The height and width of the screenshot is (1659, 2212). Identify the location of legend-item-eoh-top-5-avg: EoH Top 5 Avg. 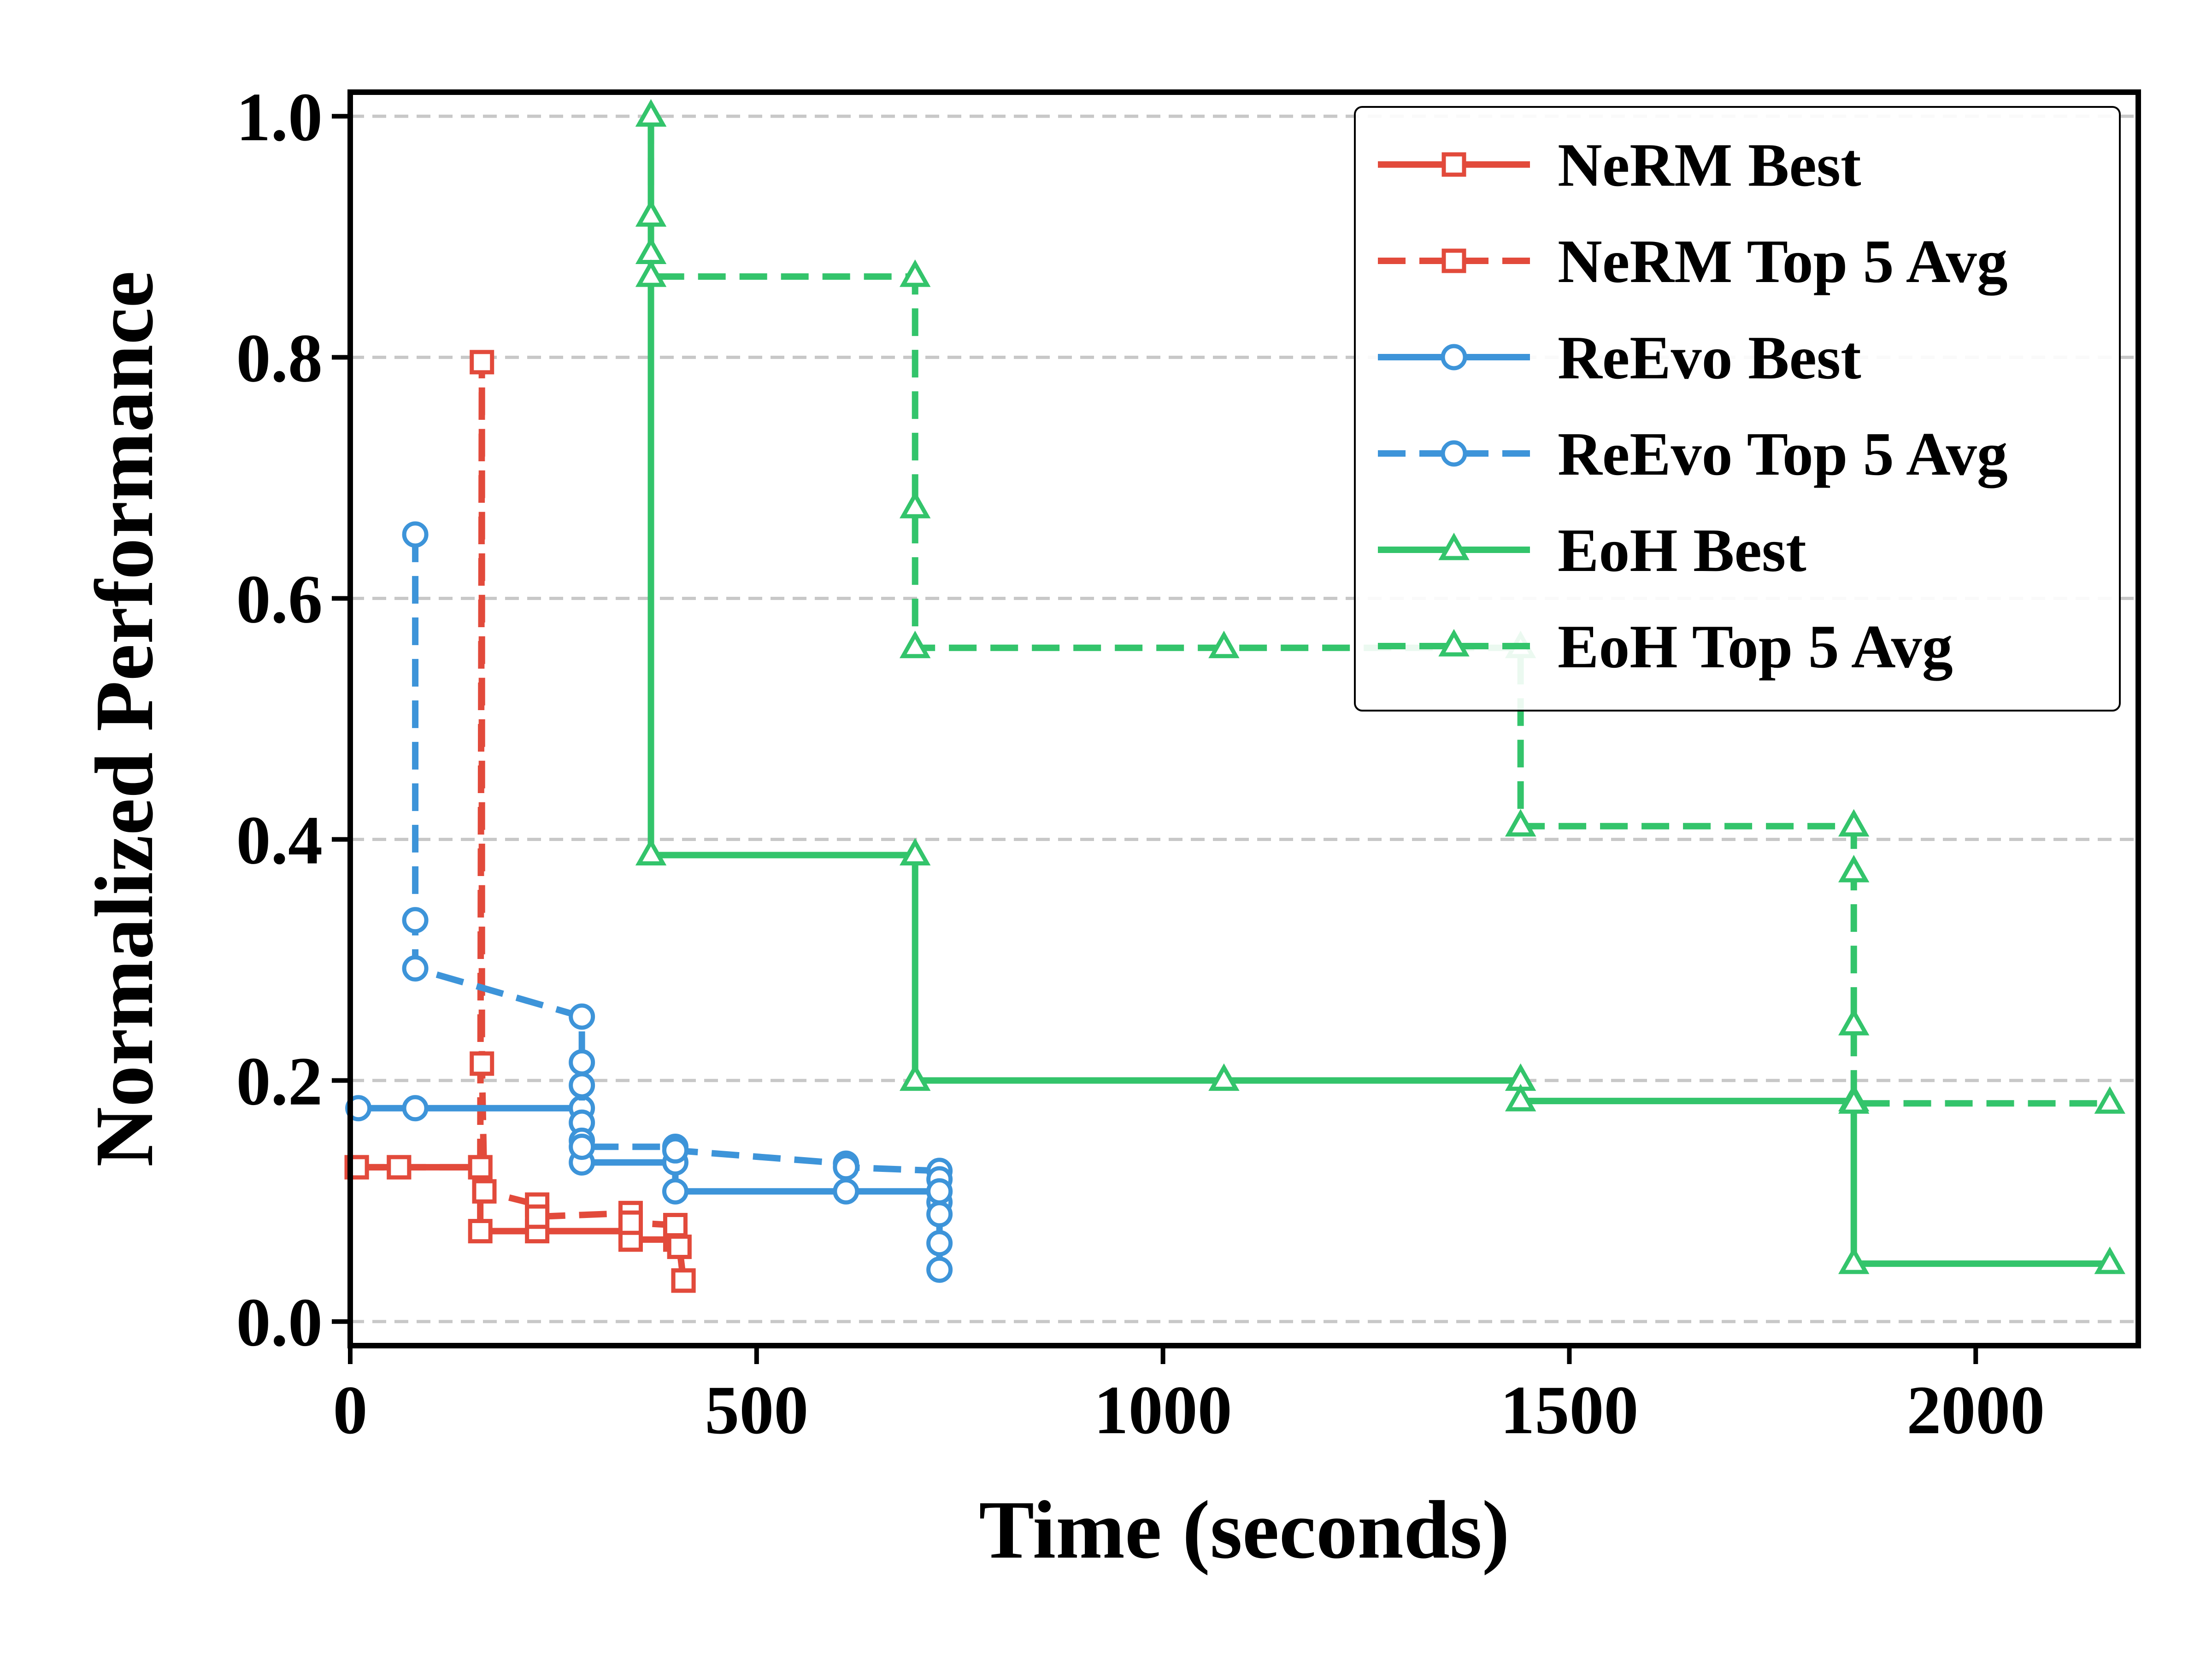
(1665, 646).